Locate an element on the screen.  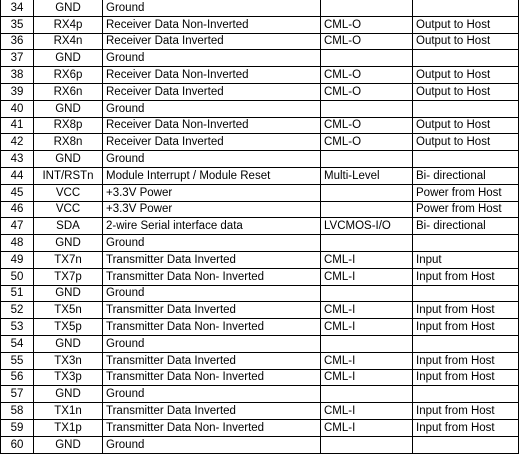
direction-cell: Input is located at coordinates (465, 259).